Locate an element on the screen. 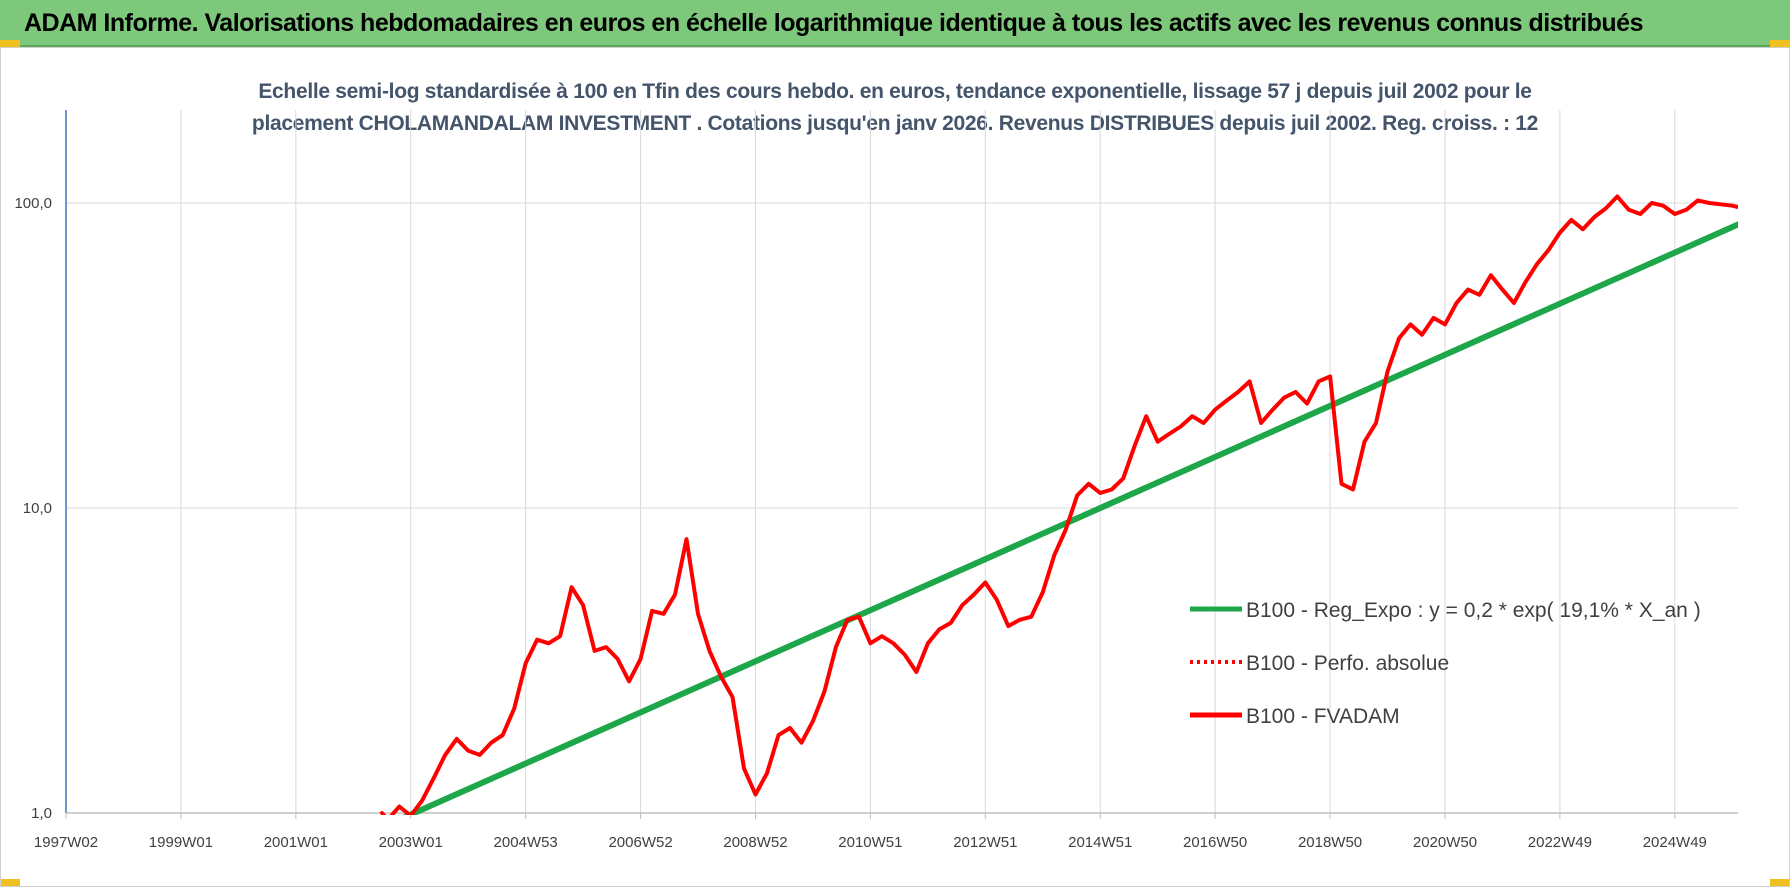 This screenshot has height=887, width=1790. x-tick-label: 2020W50 is located at coordinates (1445, 842).